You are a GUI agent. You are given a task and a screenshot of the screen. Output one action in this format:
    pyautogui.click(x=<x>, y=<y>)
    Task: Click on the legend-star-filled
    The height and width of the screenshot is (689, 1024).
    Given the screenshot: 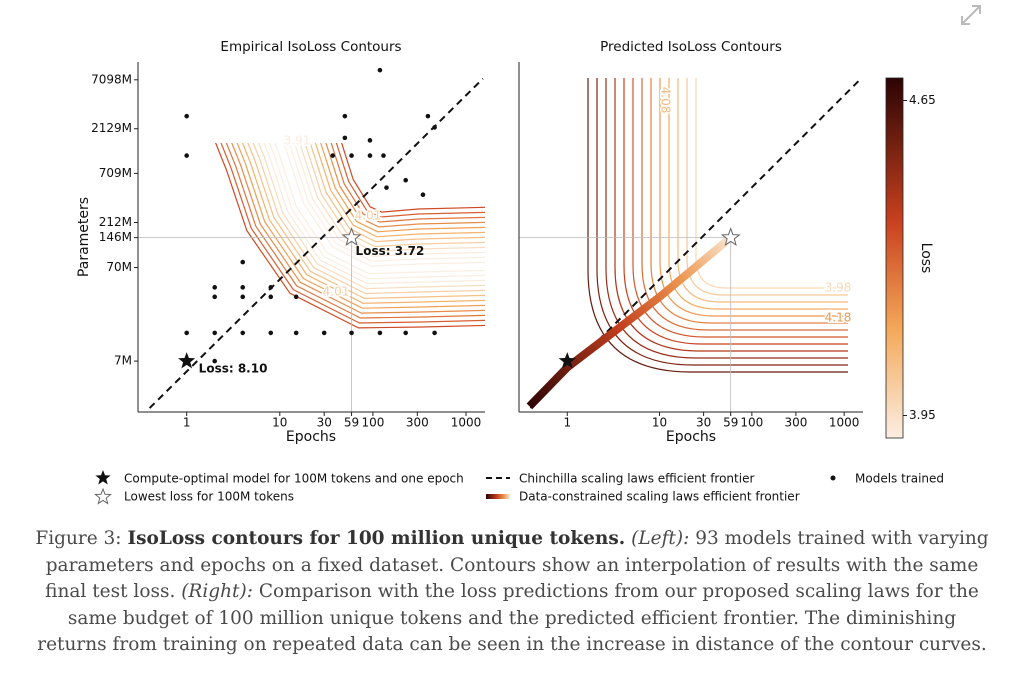 What is the action you would take?
    pyautogui.click(x=103, y=477)
    